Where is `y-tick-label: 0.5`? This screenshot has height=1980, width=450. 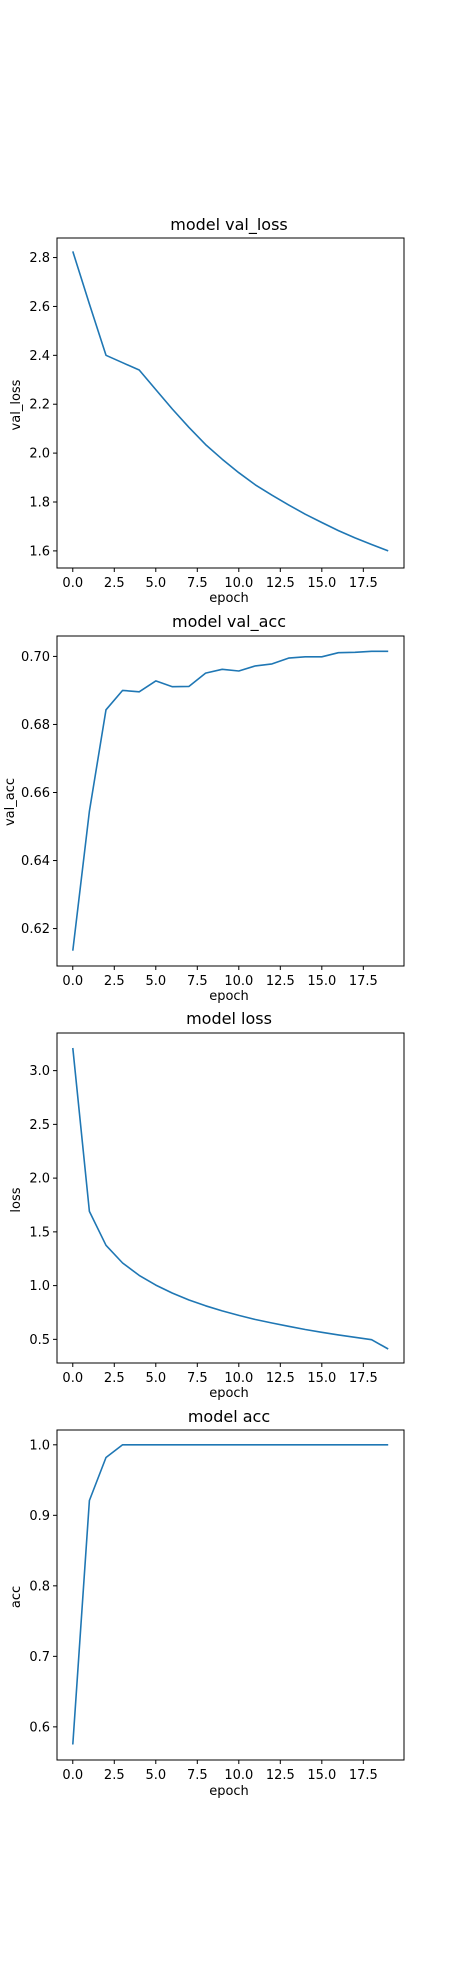 y-tick-label: 0.5 is located at coordinates (39, 1340).